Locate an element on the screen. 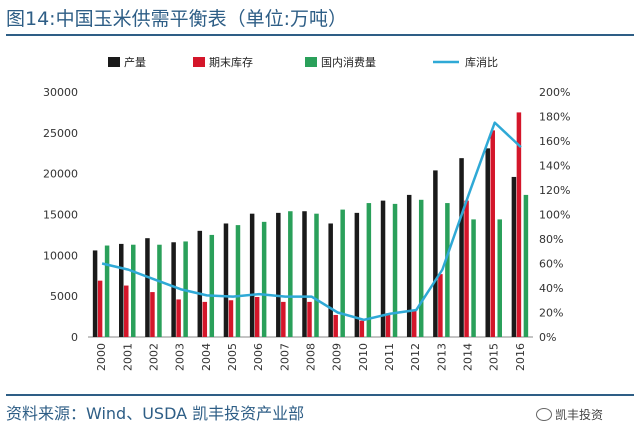  x-tick-label: 2007 is located at coordinates (284, 357).